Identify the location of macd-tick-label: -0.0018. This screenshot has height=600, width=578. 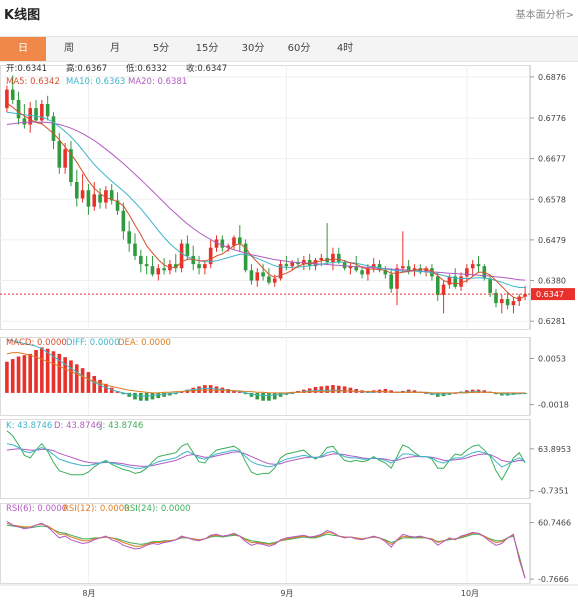
(553, 405).